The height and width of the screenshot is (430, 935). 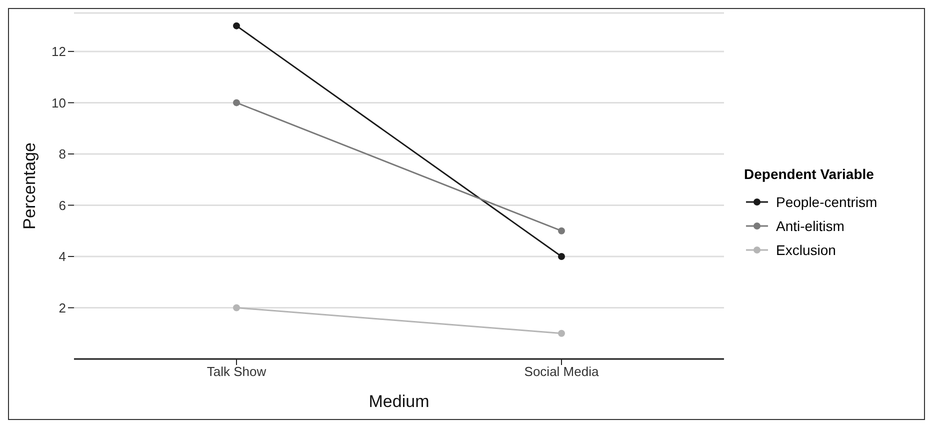 What do you see at coordinates (809, 174) in the screenshot?
I see `legend-title: Dependent Variable` at bounding box center [809, 174].